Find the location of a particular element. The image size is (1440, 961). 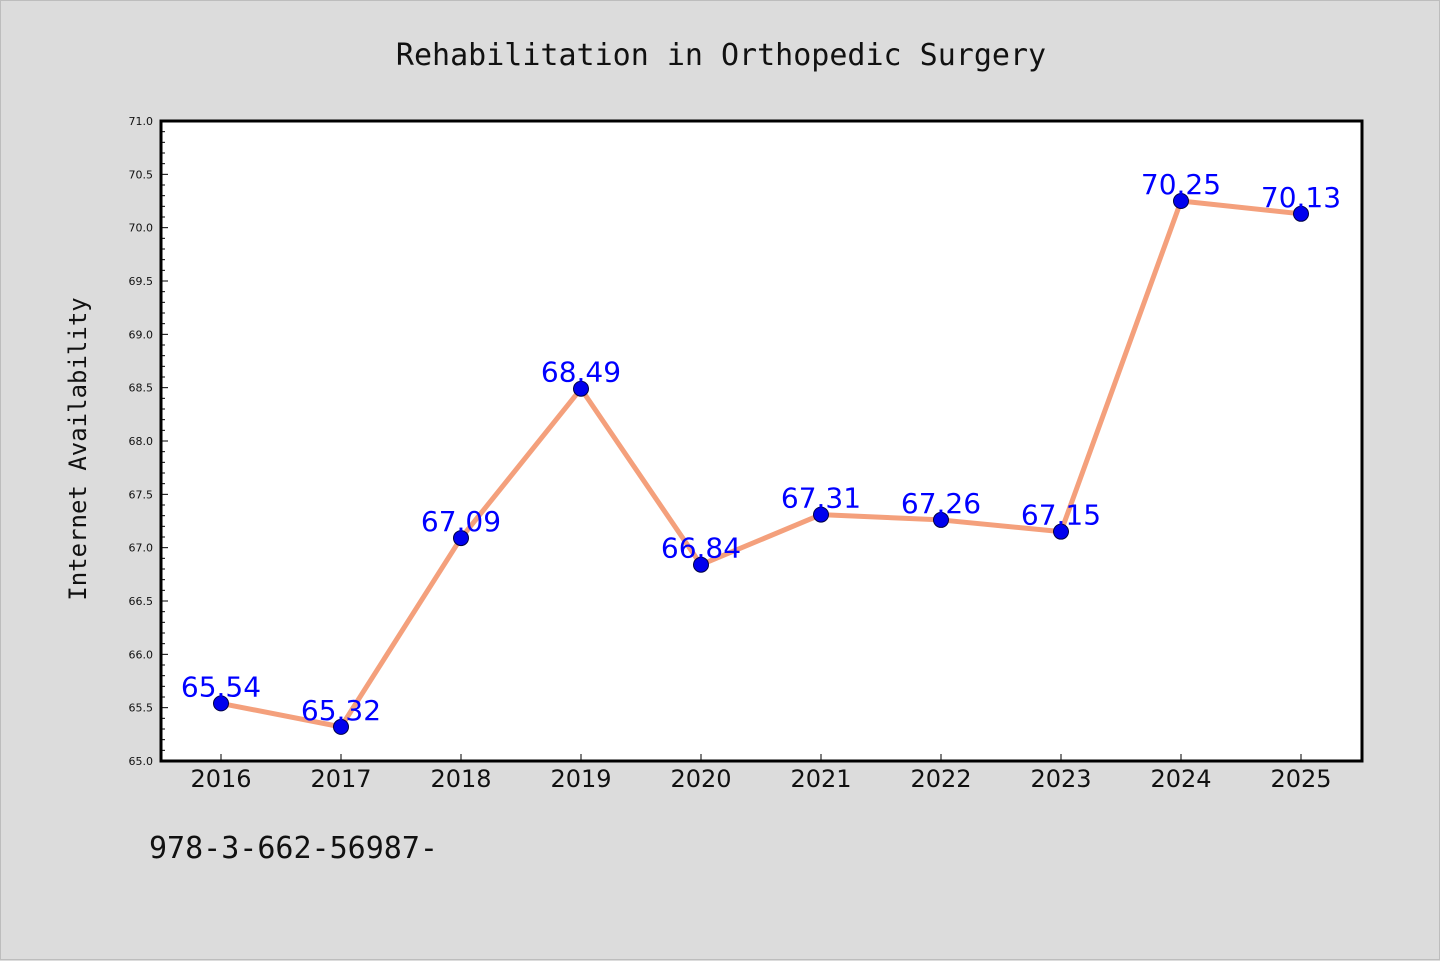

y-tick-label: 65.0 is located at coordinates (141, 761).